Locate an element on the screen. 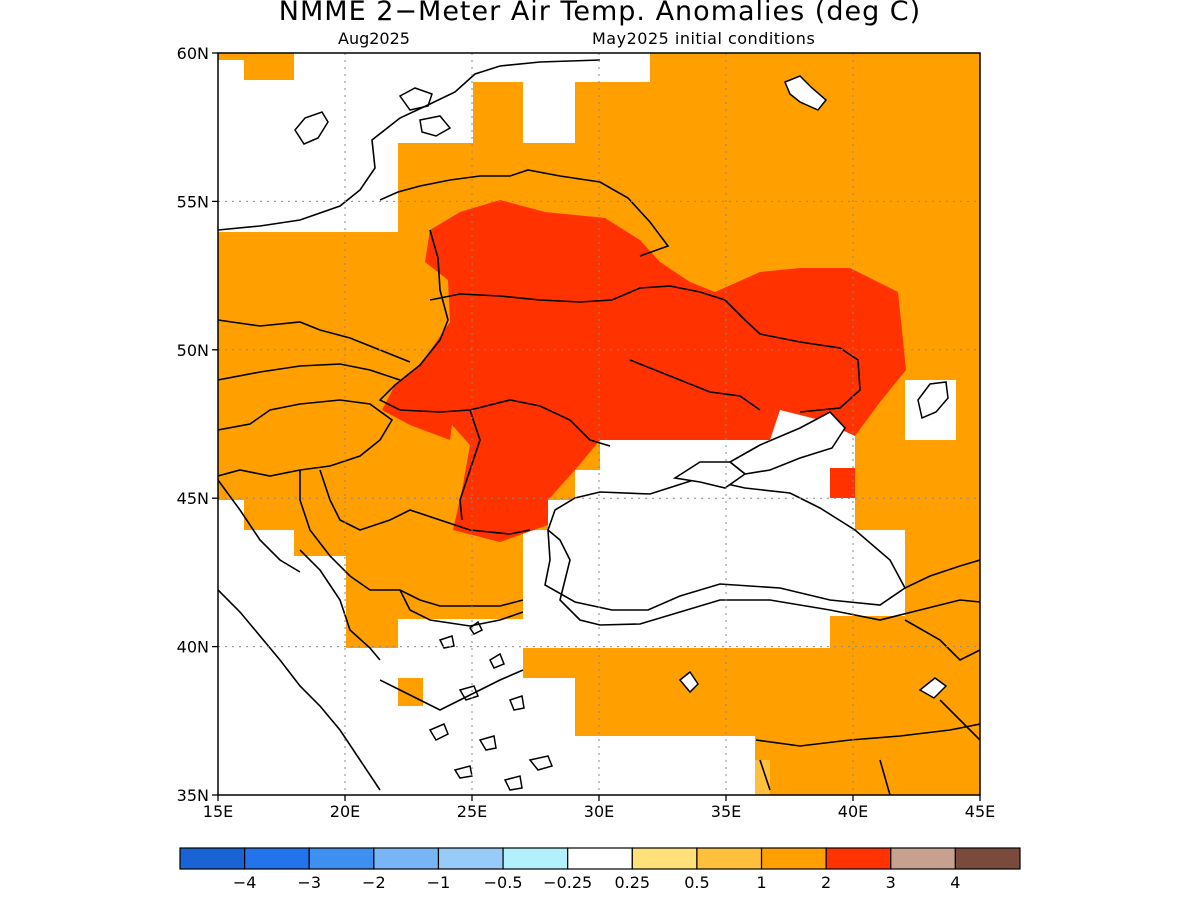  colorbar-label: 0.5 is located at coordinates (696, 882).